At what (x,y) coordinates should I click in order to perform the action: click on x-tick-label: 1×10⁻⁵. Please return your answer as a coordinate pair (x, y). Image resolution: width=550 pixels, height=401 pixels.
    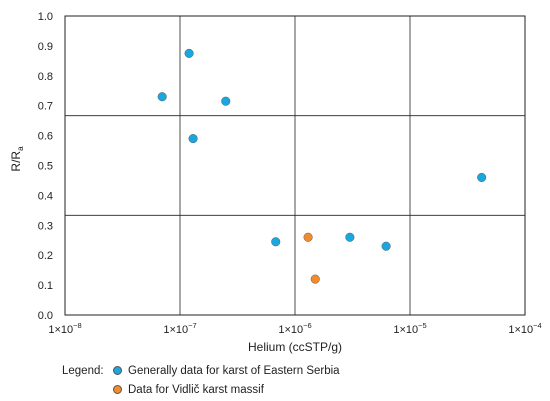
    Looking at the image, I should click on (409, 328).